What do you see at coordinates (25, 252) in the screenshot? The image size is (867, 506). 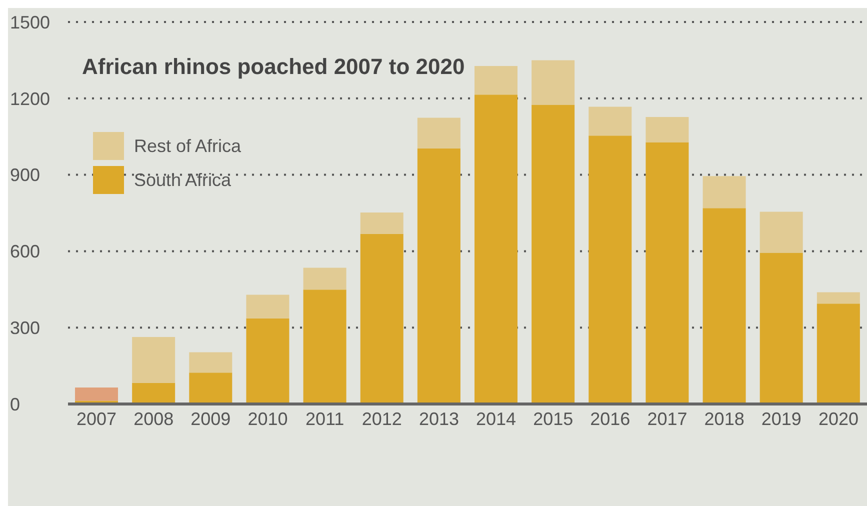 I see `y-tick-label: 600` at bounding box center [25, 252].